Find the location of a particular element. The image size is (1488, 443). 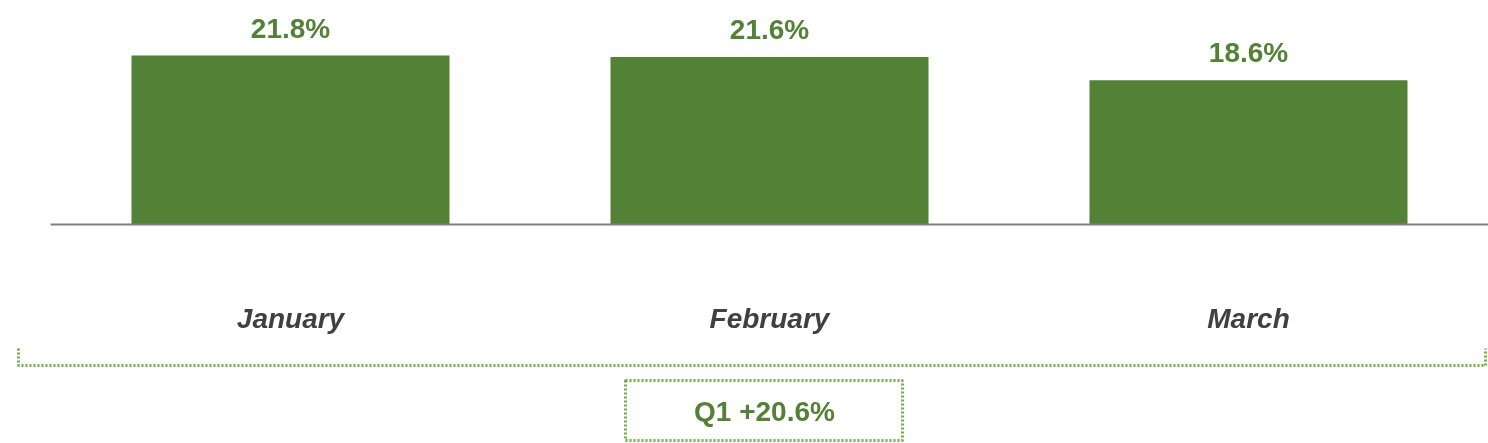

data-label: 21.8% is located at coordinates (290, 28).